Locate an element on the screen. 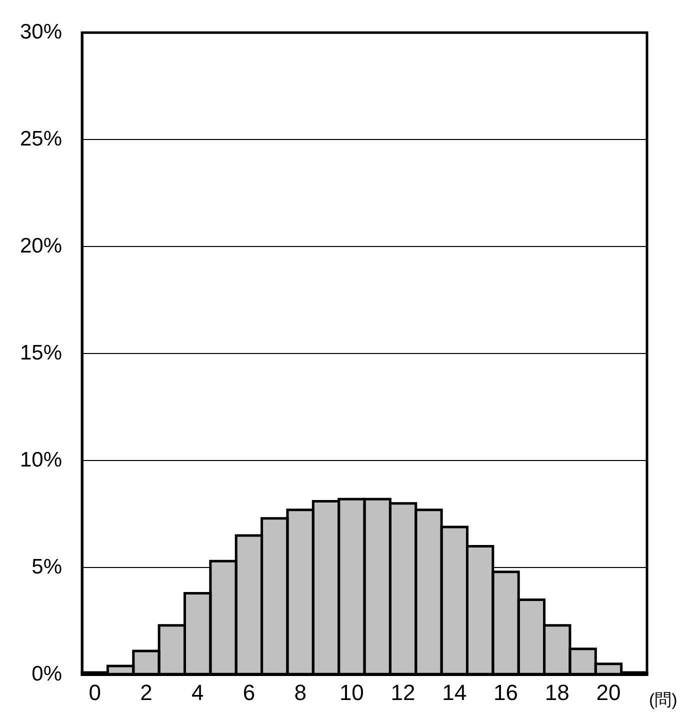 This screenshot has width=683, height=717. y-tick-label: 0% is located at coordinates (47, 674).